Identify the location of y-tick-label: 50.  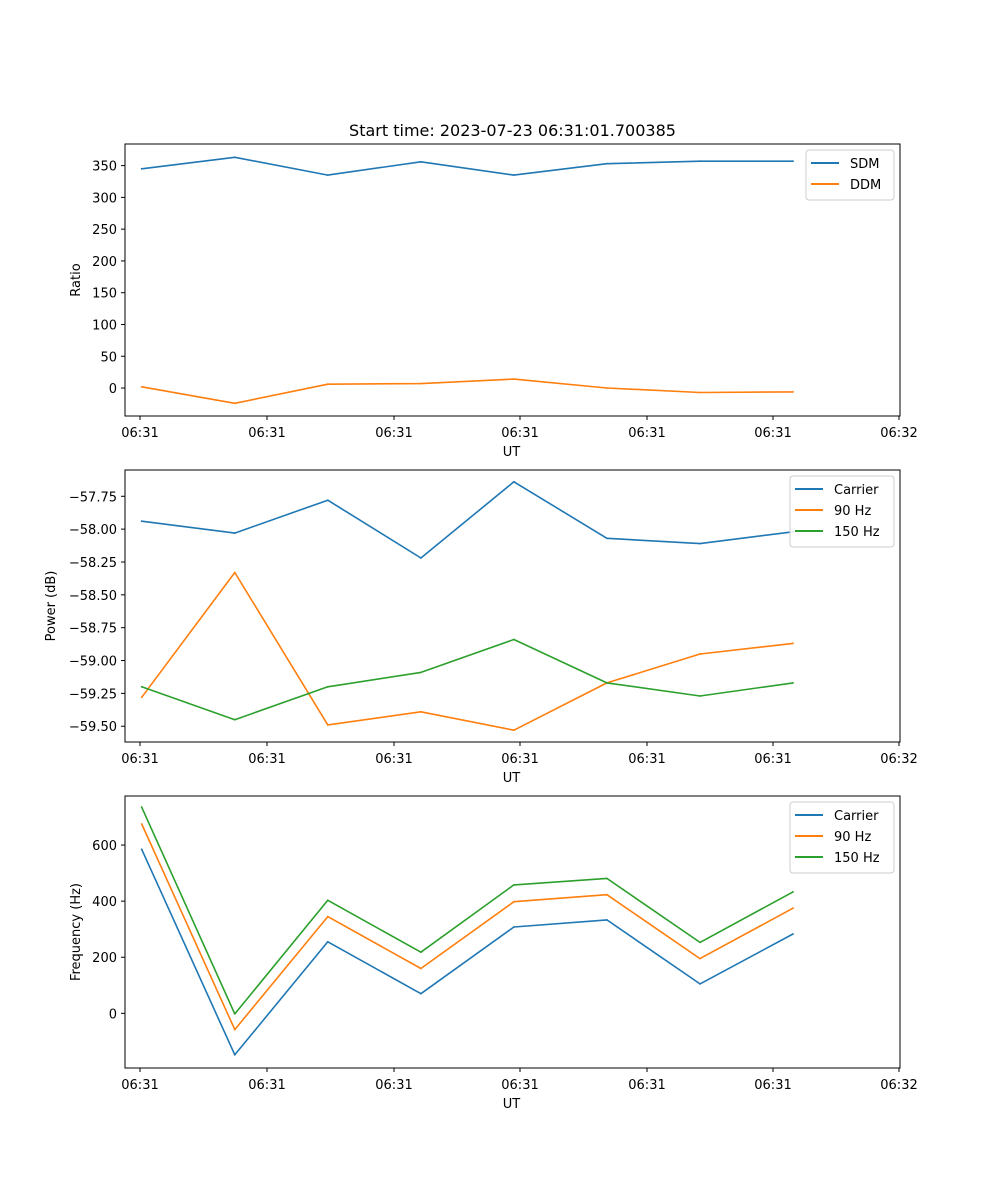
(108, 357).